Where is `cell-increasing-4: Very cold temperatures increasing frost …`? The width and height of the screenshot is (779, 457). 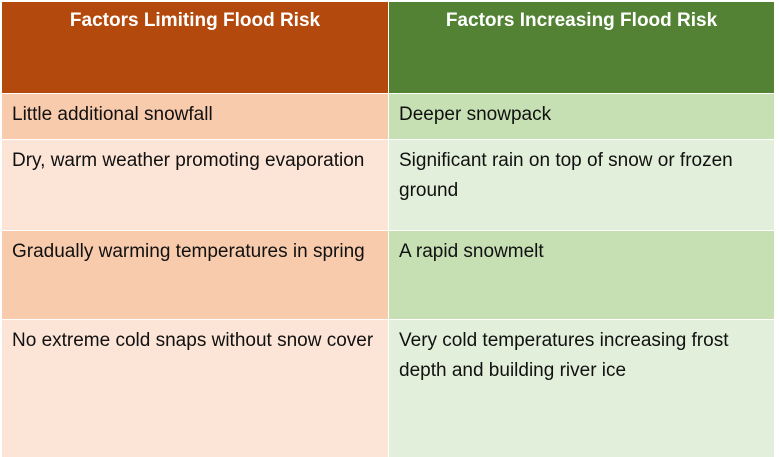
cell-increasing-4: Very cold temperatures increasing frost … is located at coordinates (581, 388).